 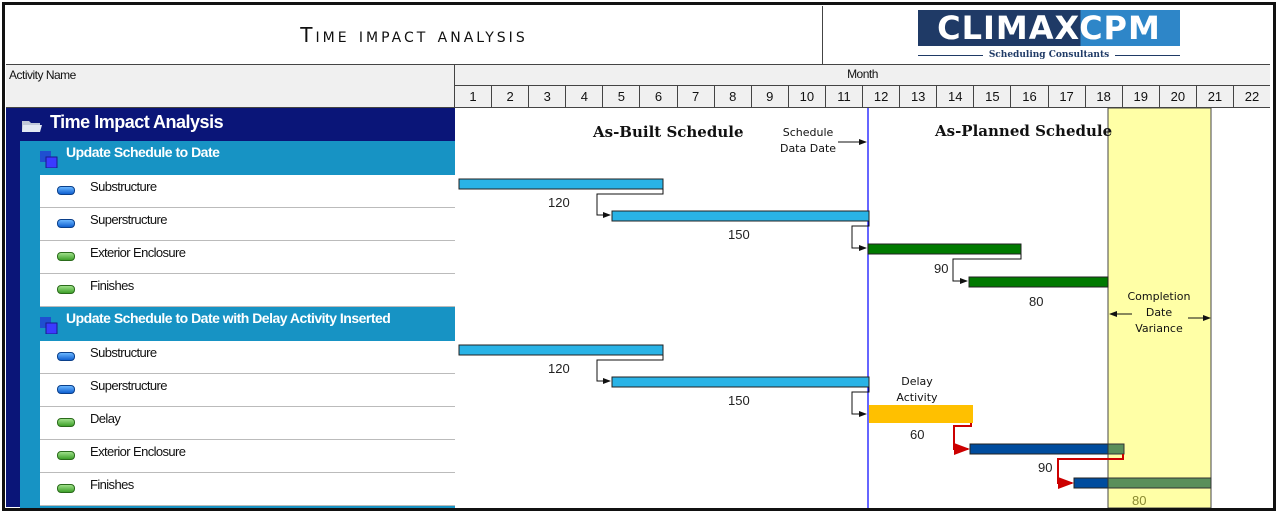 I want to click on company-logo: CLIMAXCPM Scheduling Consultants, so click(x=1049, y=35).